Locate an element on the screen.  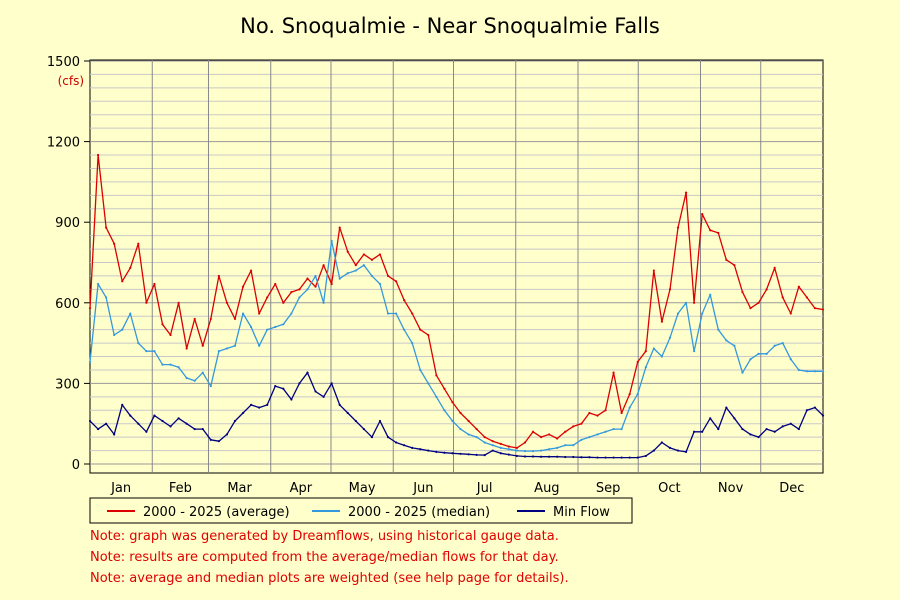
y-axis: 0 300 600 900 1200 1500 is located at coordinates (68, 264).